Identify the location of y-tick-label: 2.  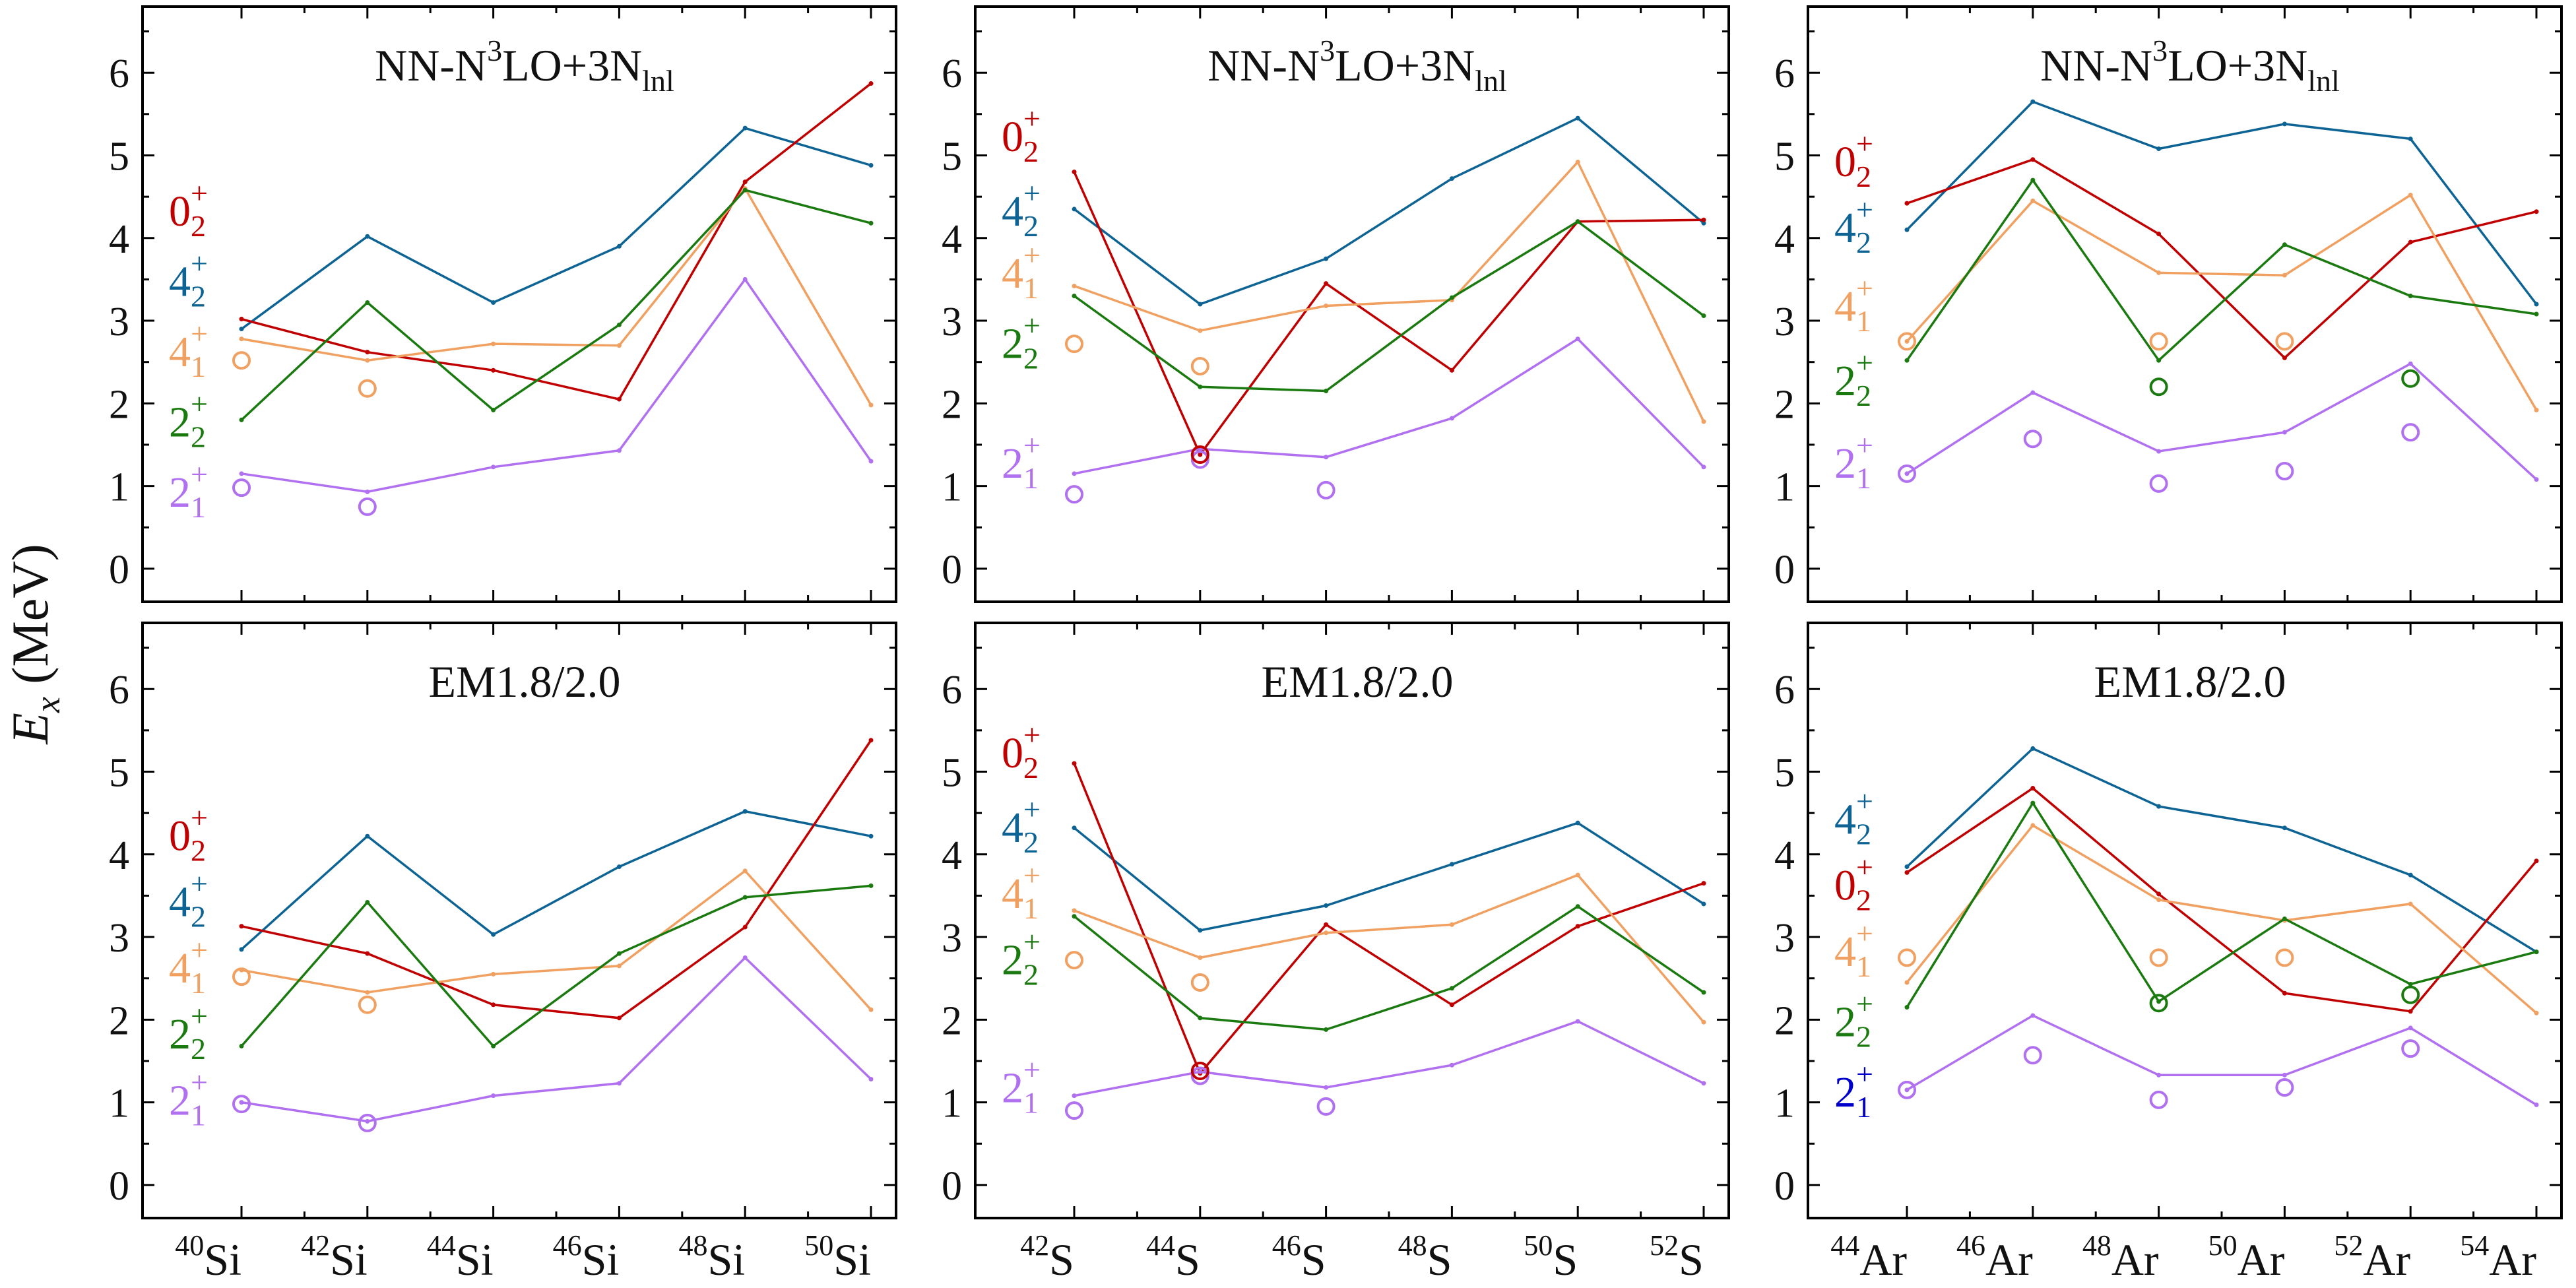
(1785, 1020).